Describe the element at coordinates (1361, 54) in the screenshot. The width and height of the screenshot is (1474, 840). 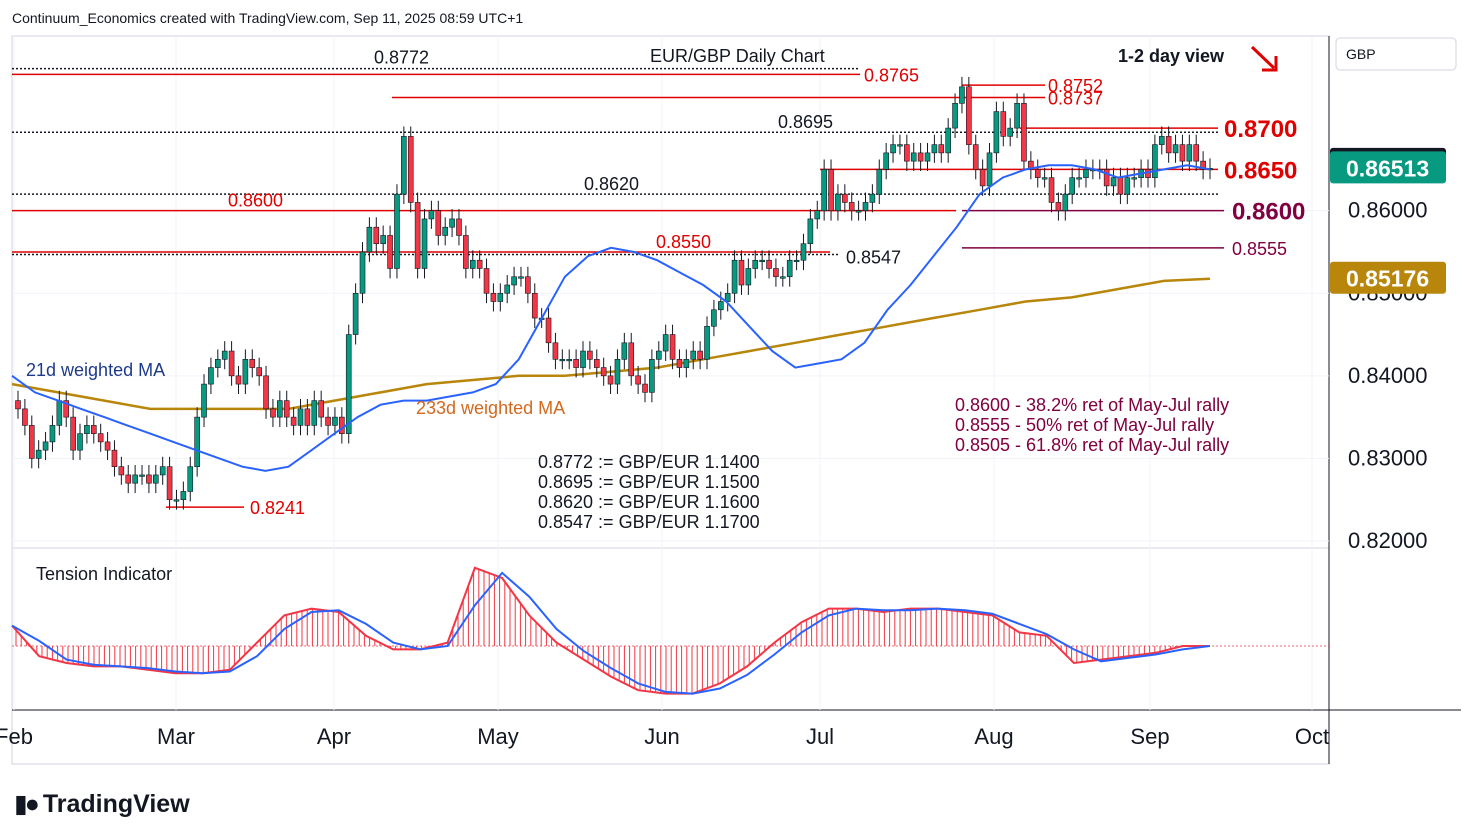
I see `currency-label: GBP` at that location.